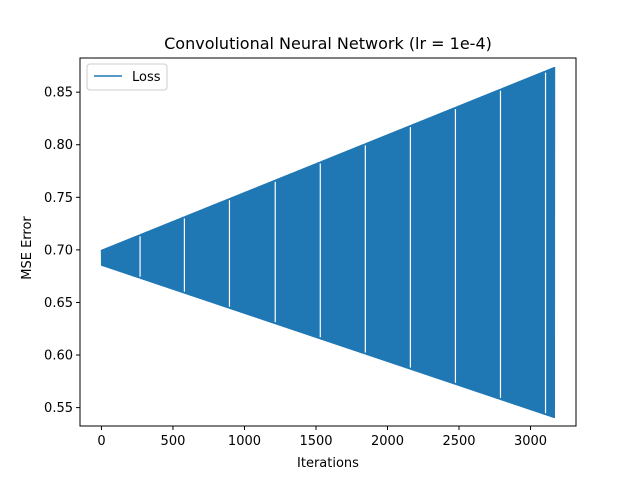  What do you see at coordinates (530, 441) in the screenshot?
I see `x-tick-label: 3000` at bounding box center [530, 441].